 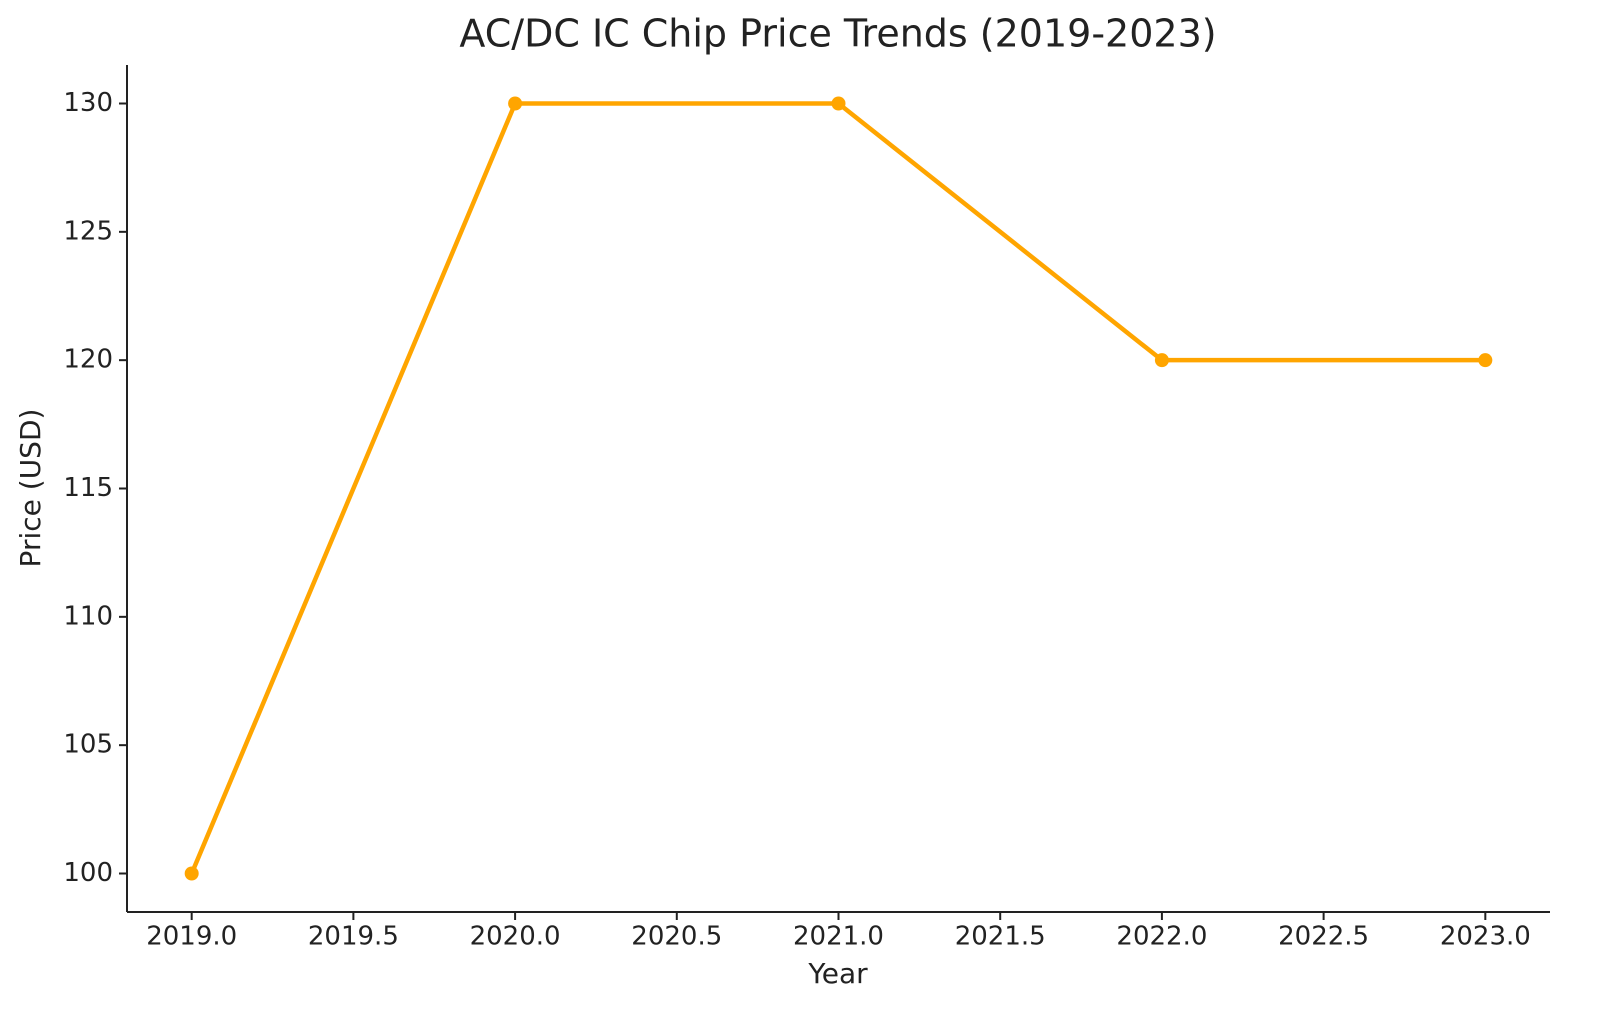 What do you see at coordinates (1161, 937) in the screenshot?
I see `x-tick-label: 2022.0` at bounding box center [1161, 937].